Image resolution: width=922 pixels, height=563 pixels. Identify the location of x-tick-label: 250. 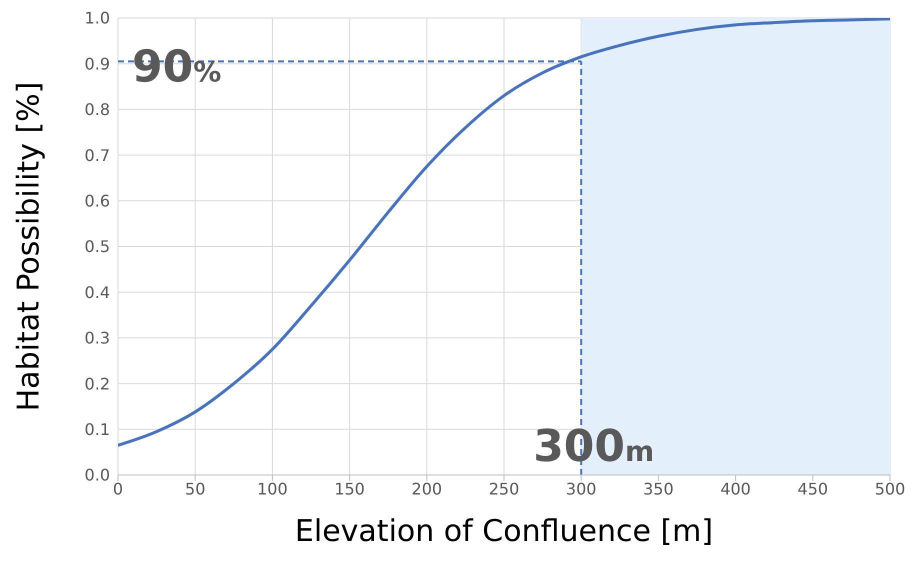
(504, 488).